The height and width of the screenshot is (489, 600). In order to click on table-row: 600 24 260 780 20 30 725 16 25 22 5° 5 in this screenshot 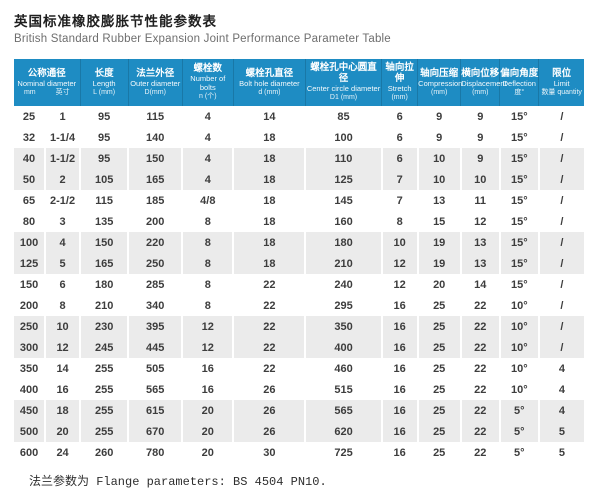, I will do `click(299, 452)`.